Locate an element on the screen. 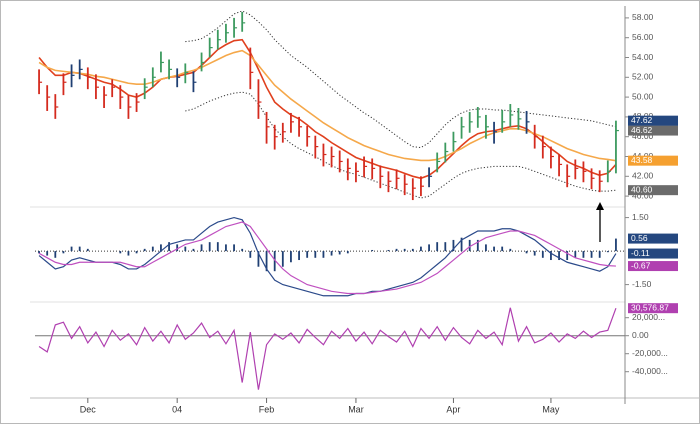 This screenshot has height=424, width=700. x-tick-label: May is located at coordinates (551, 409).